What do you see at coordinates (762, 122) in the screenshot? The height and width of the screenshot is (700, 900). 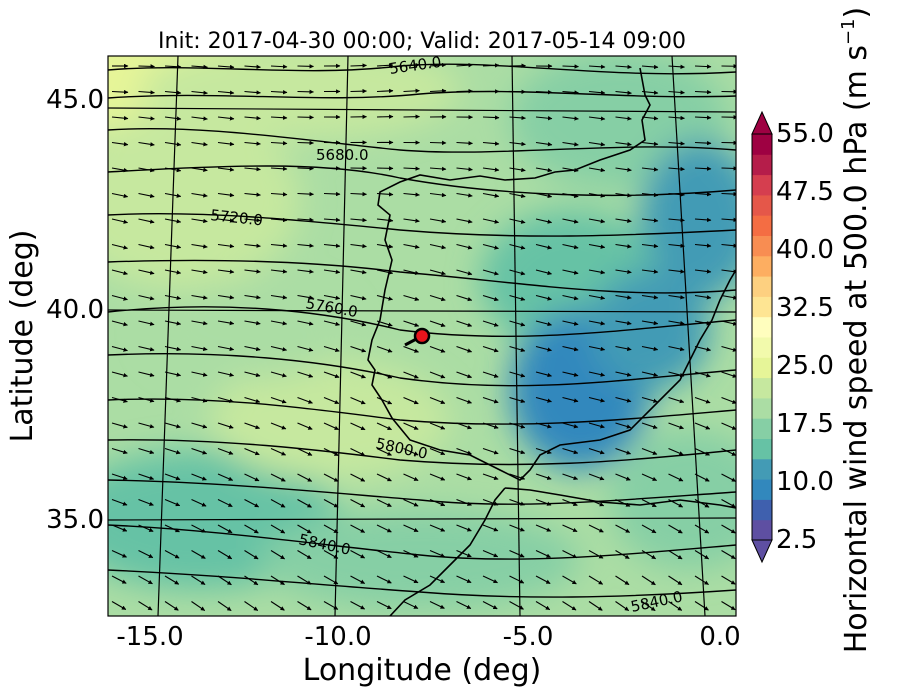 I see `colorbar-extend-max` at bounding box center [762, 122].